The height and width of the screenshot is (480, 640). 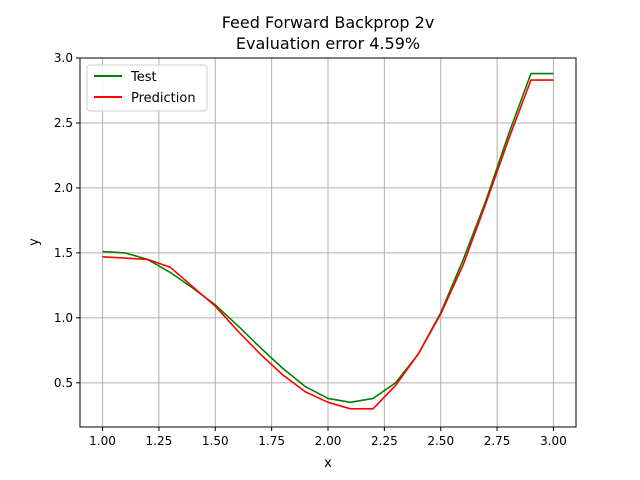 What do you see at coordinates (215, 441) in the screenshot?
I see `x-tick-label: 1.50` at bounding box center [215, 441].